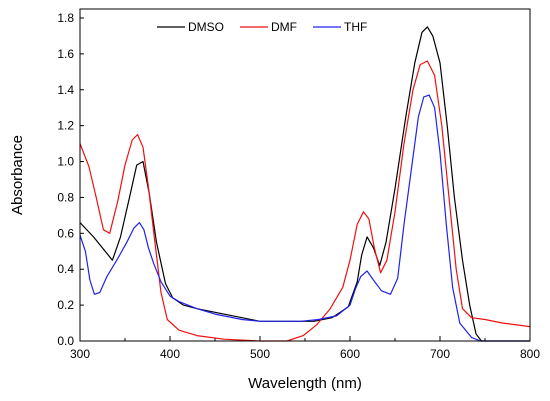 The height and width of the screenshot is (401, 550). What do you see at coordinates (65, 233) in the screenshot?
I see `y-tick-label: 0.6` at bounding box center [65, 233].